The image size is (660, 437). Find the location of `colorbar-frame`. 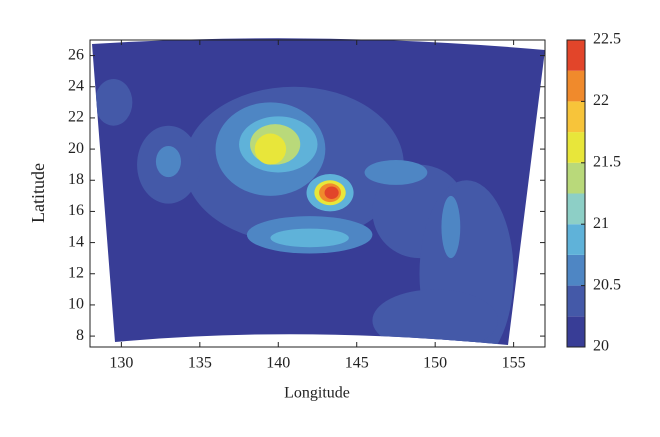

colorbar-frame is located at coordinates (576, 193).